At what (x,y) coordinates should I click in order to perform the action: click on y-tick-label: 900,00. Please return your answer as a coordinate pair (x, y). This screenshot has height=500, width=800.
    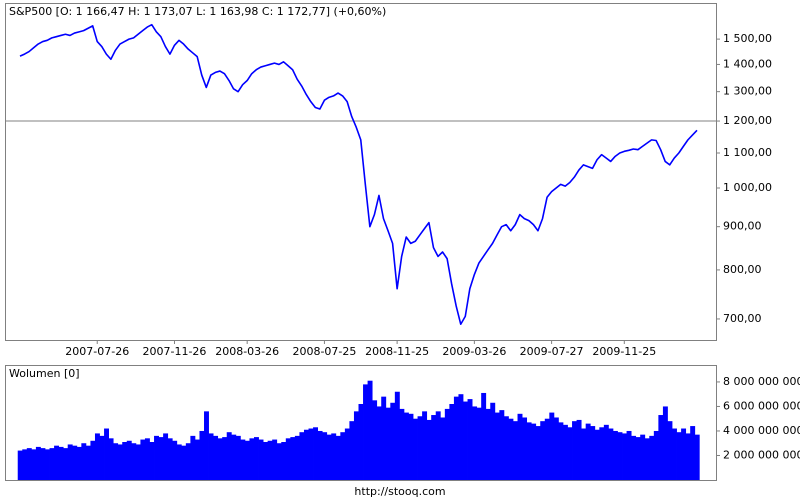
    Looking at the image, I should click on (742, 226).